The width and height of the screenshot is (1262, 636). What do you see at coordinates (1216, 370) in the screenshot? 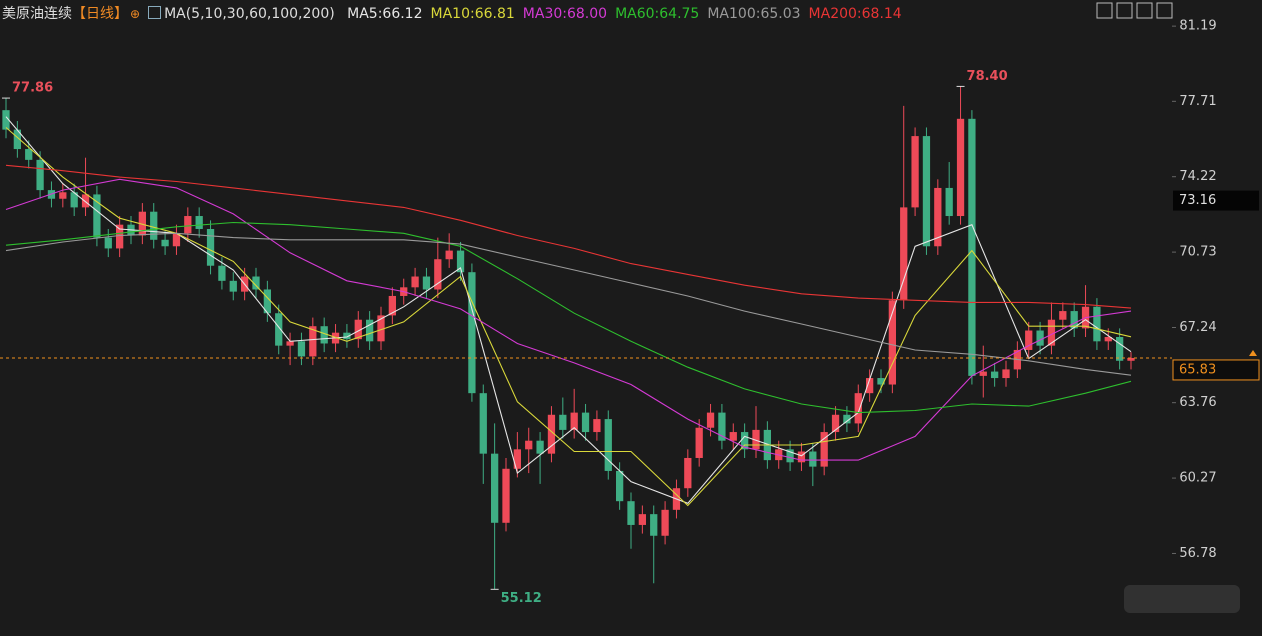
I see `last-price-box` at bounding box center [1216, 370].